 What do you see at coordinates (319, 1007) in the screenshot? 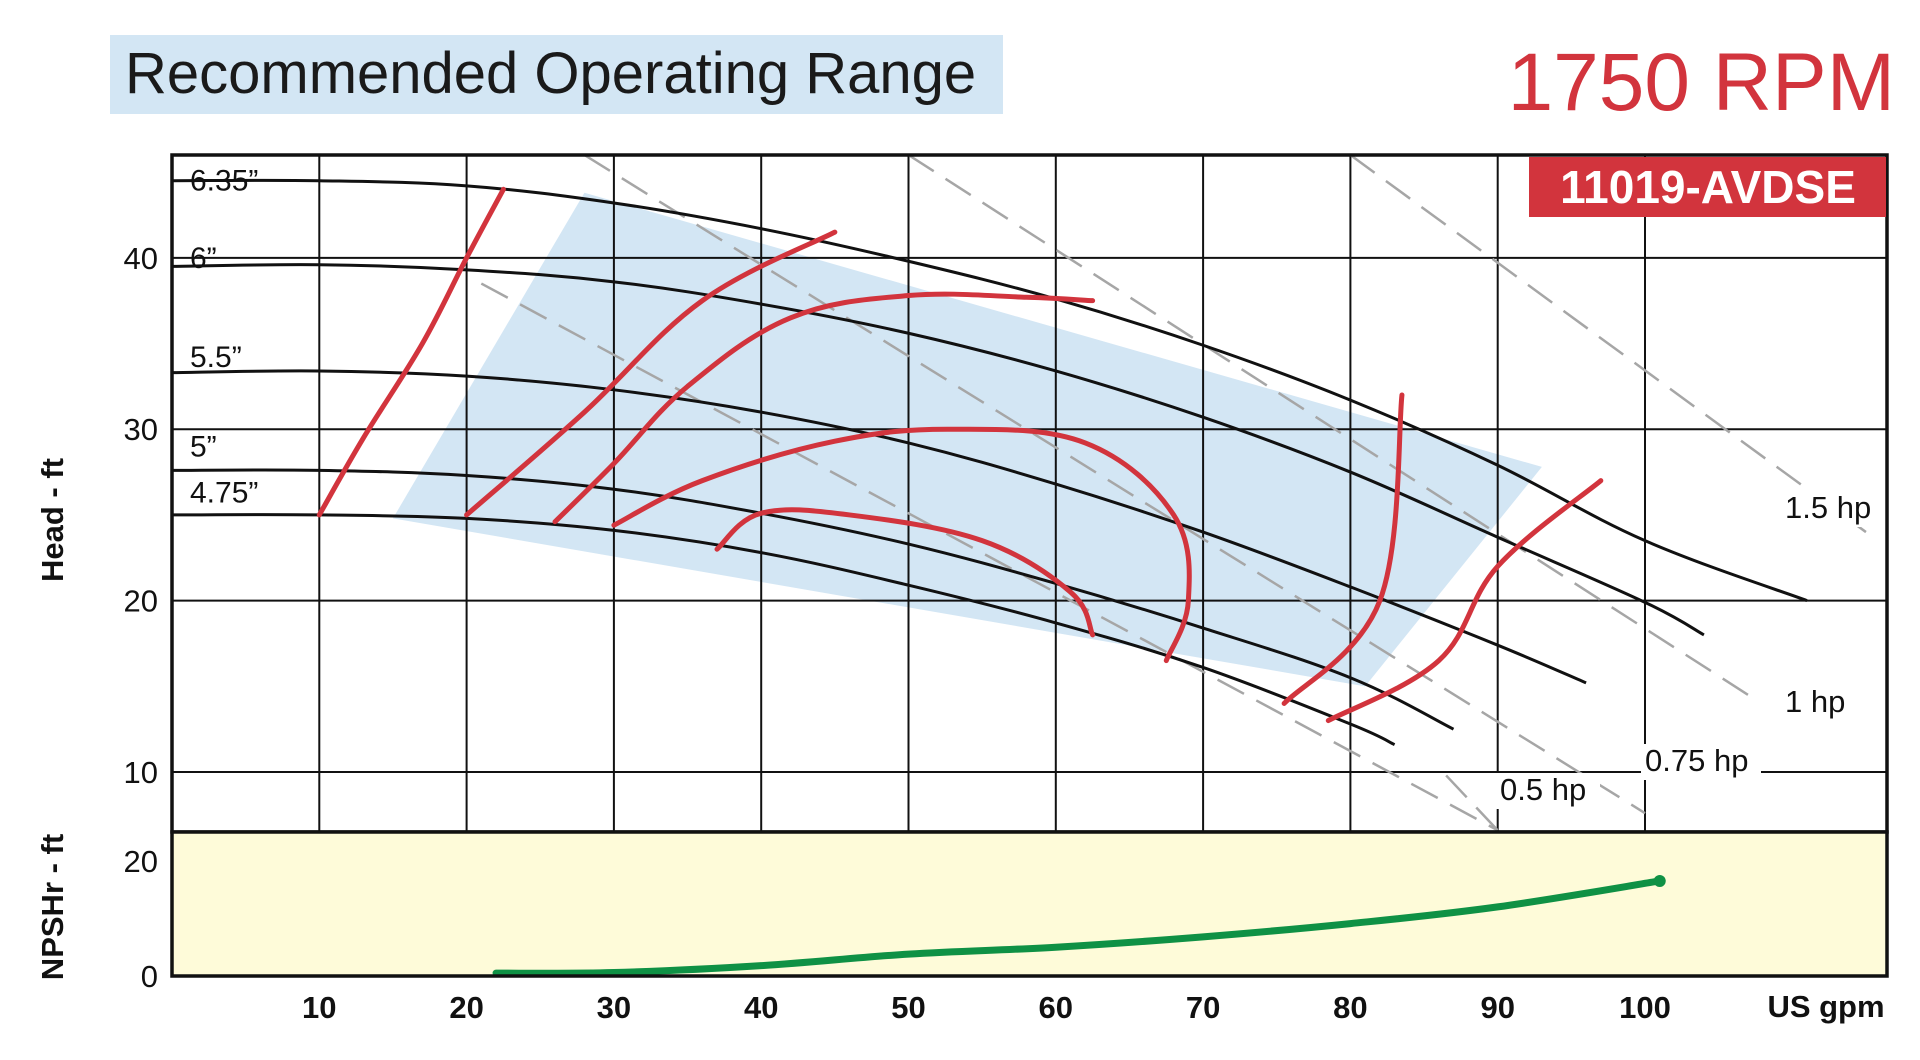
I see `x-tick-label: 10` at bounding box center [319, 1007].